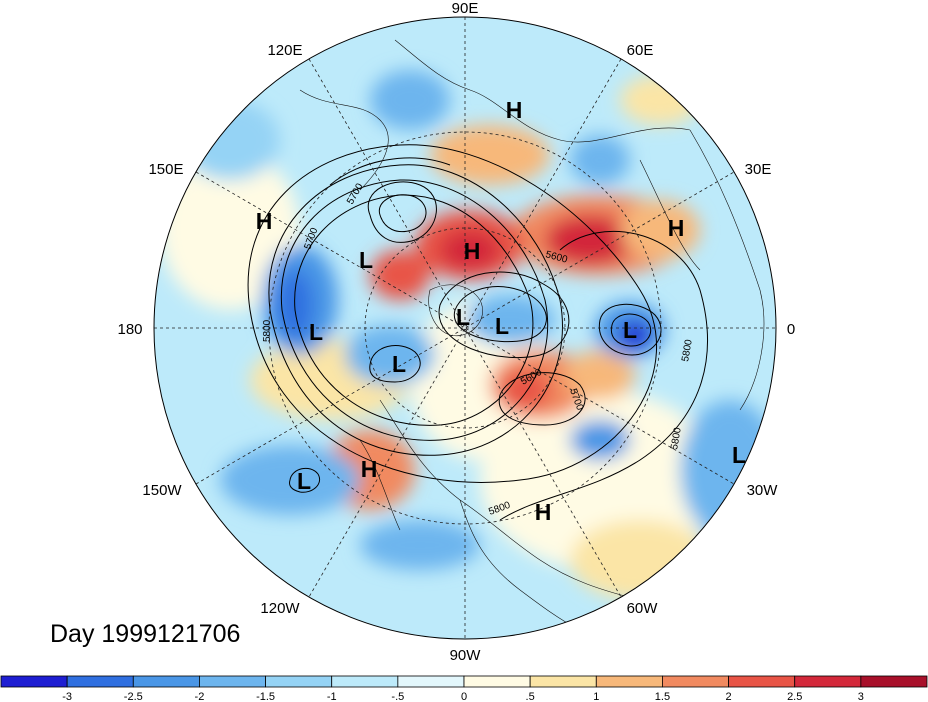  I want to click on colorbar-boxes, so click(464, 681).